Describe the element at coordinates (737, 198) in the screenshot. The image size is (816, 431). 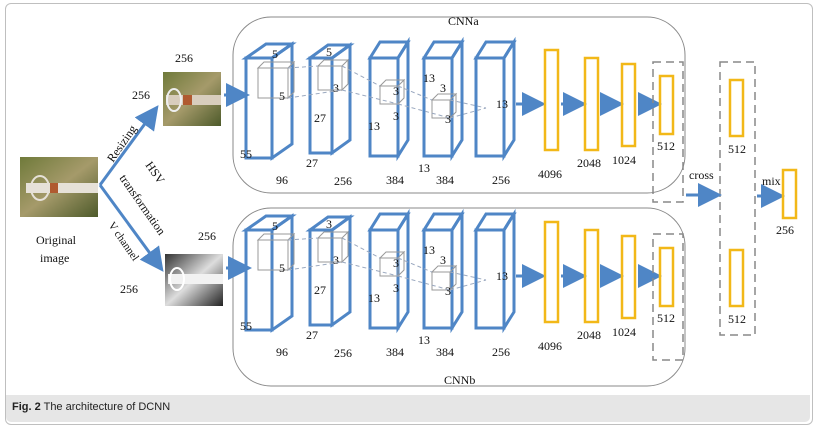
I see `cross-dashed-box` at that location.